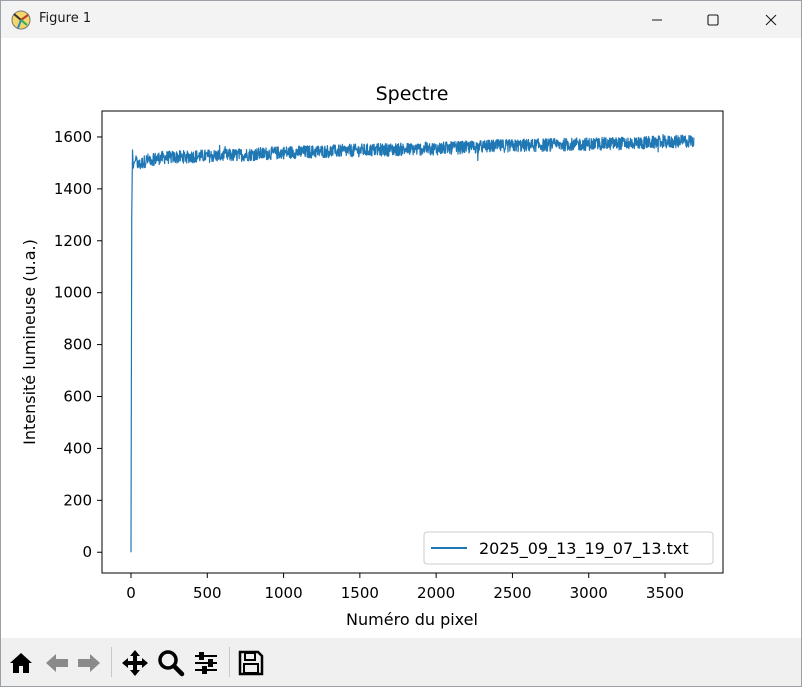  I want to click on sliders-icon, so click(206, 663).